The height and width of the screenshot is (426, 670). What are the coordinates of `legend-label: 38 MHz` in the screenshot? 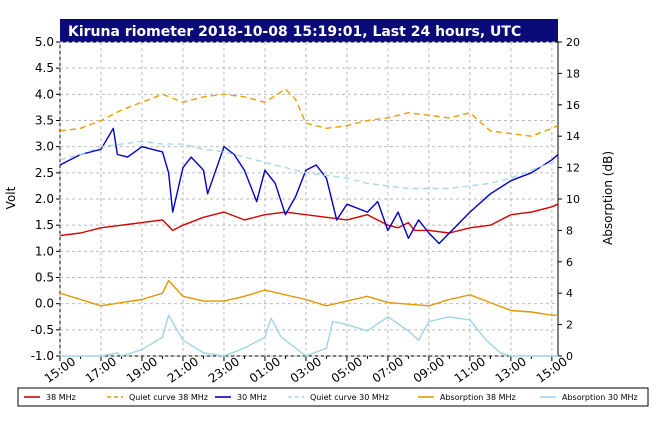 It's located at (61, 397).